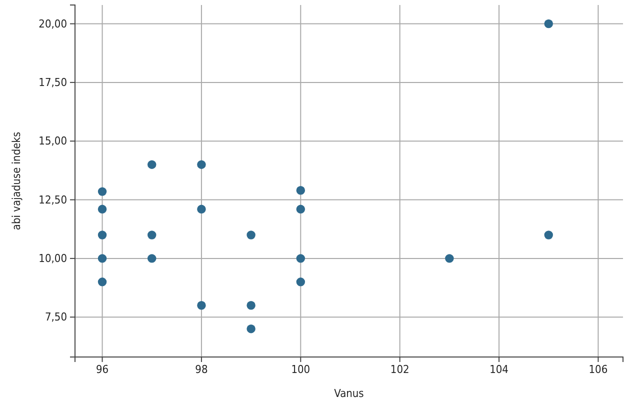 The height and width of the screenshot is (409, 635). Describe the element at coordinates (16, 181) in the screenshot. I see `y-axis-title: abi vajaduse indeks` at that location.